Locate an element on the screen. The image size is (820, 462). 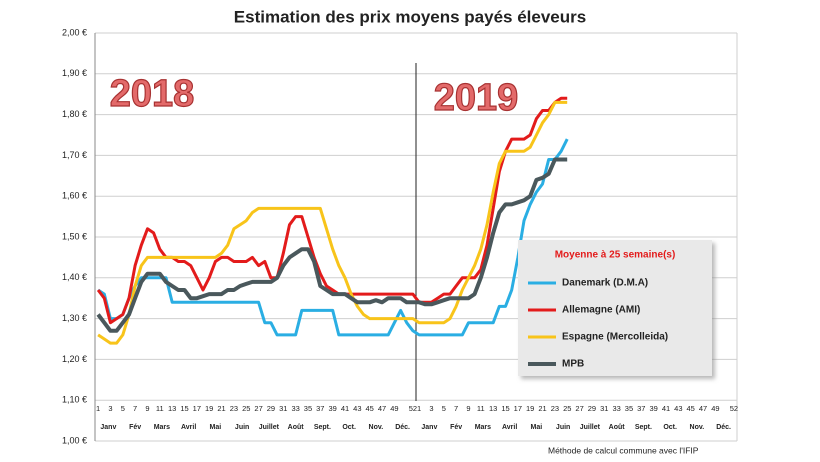
x-tick-label: 47 is located at coordinates (703, 408).